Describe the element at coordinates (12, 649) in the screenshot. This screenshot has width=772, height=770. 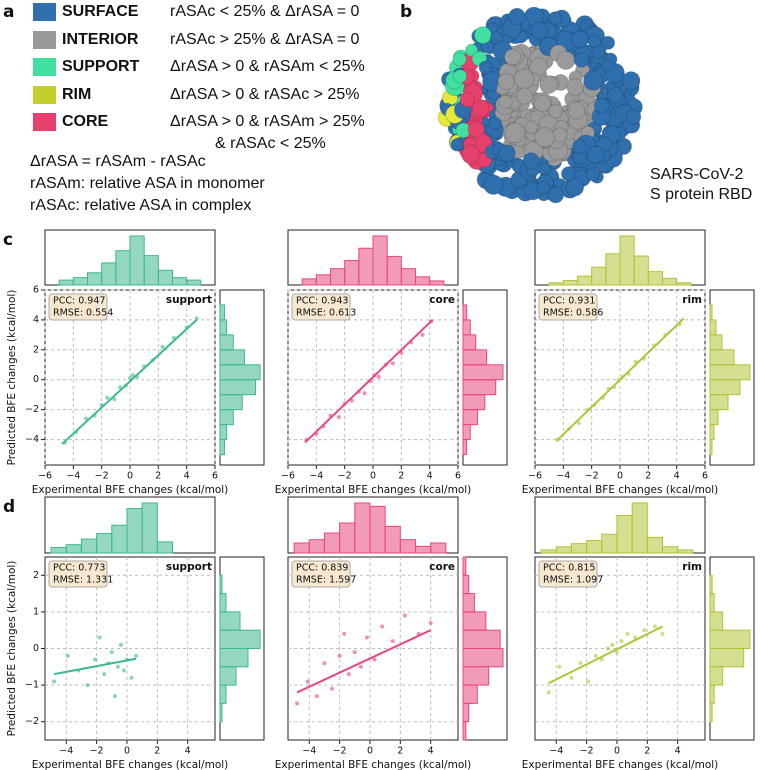
I see `y-axis-label: Predicted BFE changes (kcal/mol)` at that location.